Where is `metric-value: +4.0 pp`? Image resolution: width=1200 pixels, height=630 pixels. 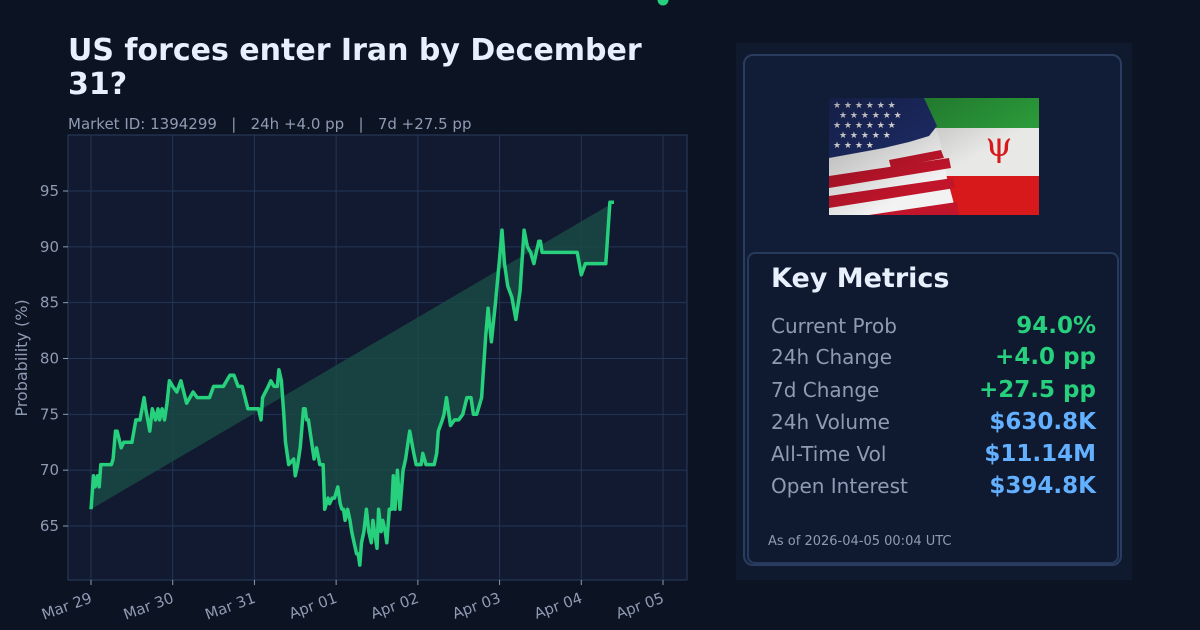 metric-value: +4.0 pp is located at coordinates (1045, 357).